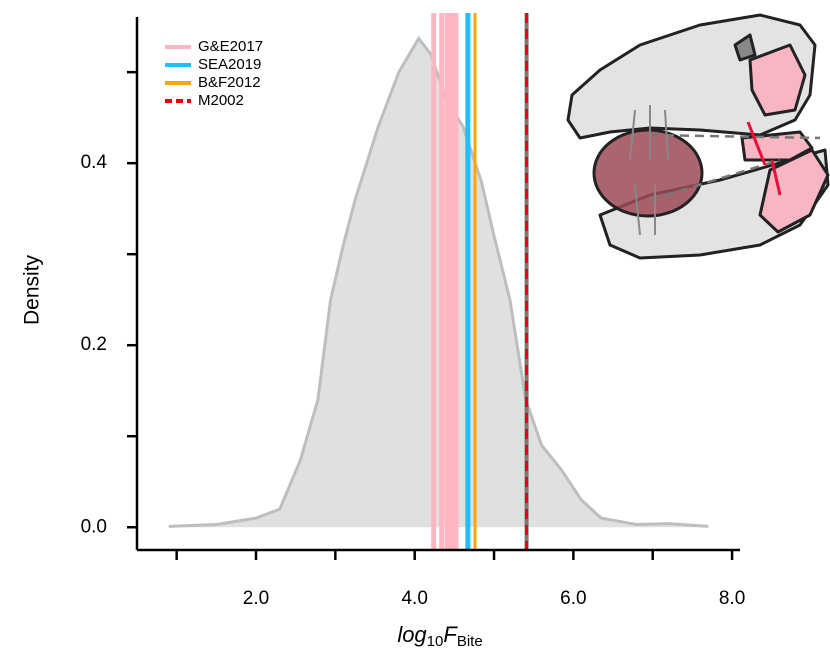  Describe the element at coordinates (450, 634) in the screenshot. I see `x-axis-label-part: F` at that location.